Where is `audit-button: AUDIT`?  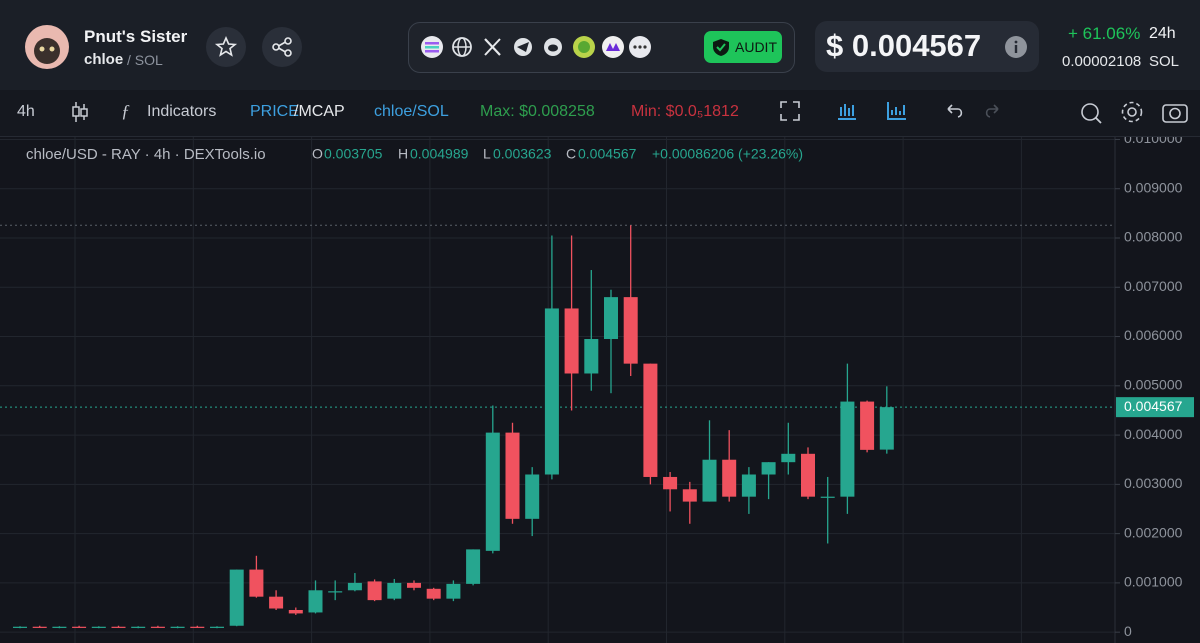 audit-button: AUDIT is located at coordinates (743, 47).